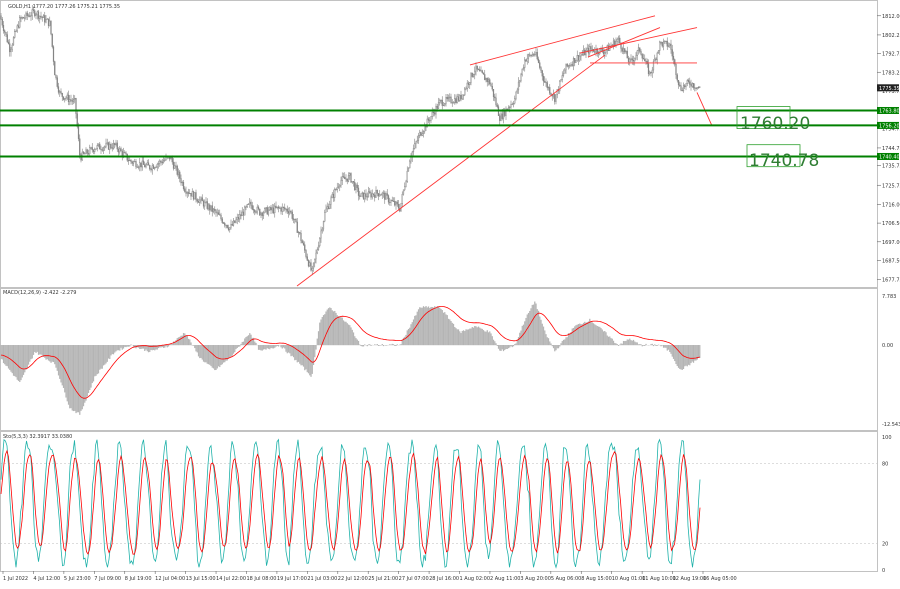 Image resolution: width=900 pixels, height=589 pixels. I want to click on price-axis-label: 1744.75, so click(891, 149).